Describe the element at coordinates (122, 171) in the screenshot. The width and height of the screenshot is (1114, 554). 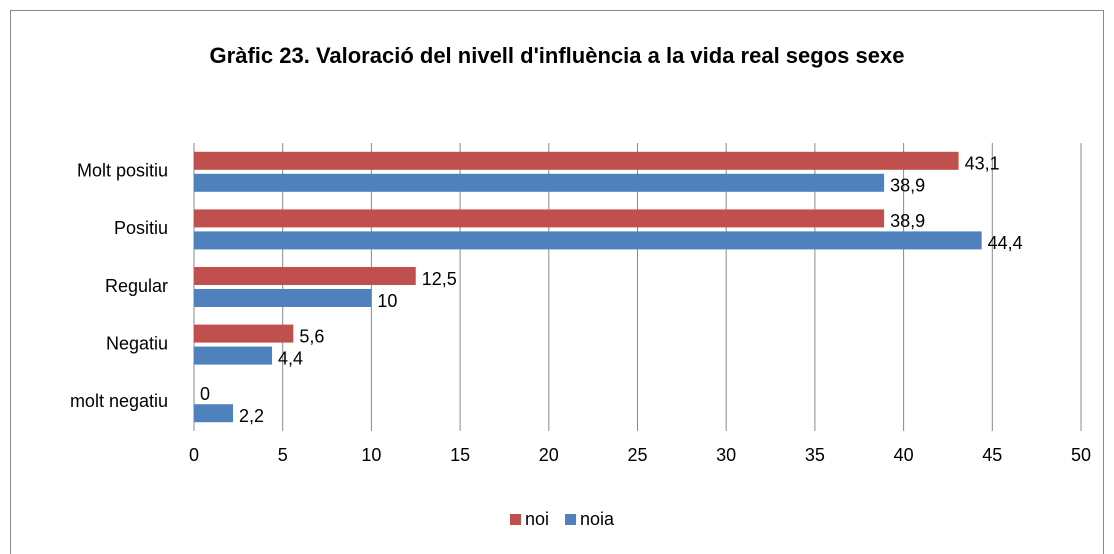
I see `y-tick-label: Molt positiu` at that location.